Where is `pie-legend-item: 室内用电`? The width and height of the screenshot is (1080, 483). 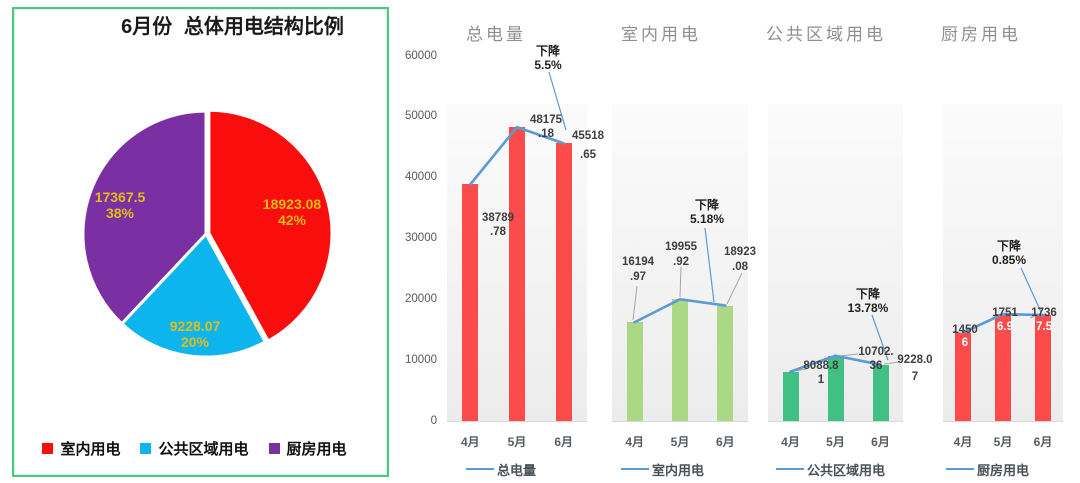 pie-legend-item: 室内用电 is located at coordinates (81, 448).